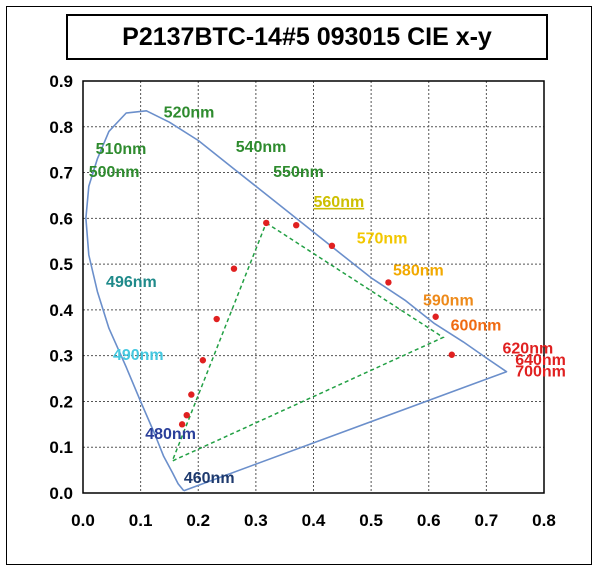 This screenshot has width=600, height=573. I want to click on y-tick-label: 0.4, so click(61, 310).